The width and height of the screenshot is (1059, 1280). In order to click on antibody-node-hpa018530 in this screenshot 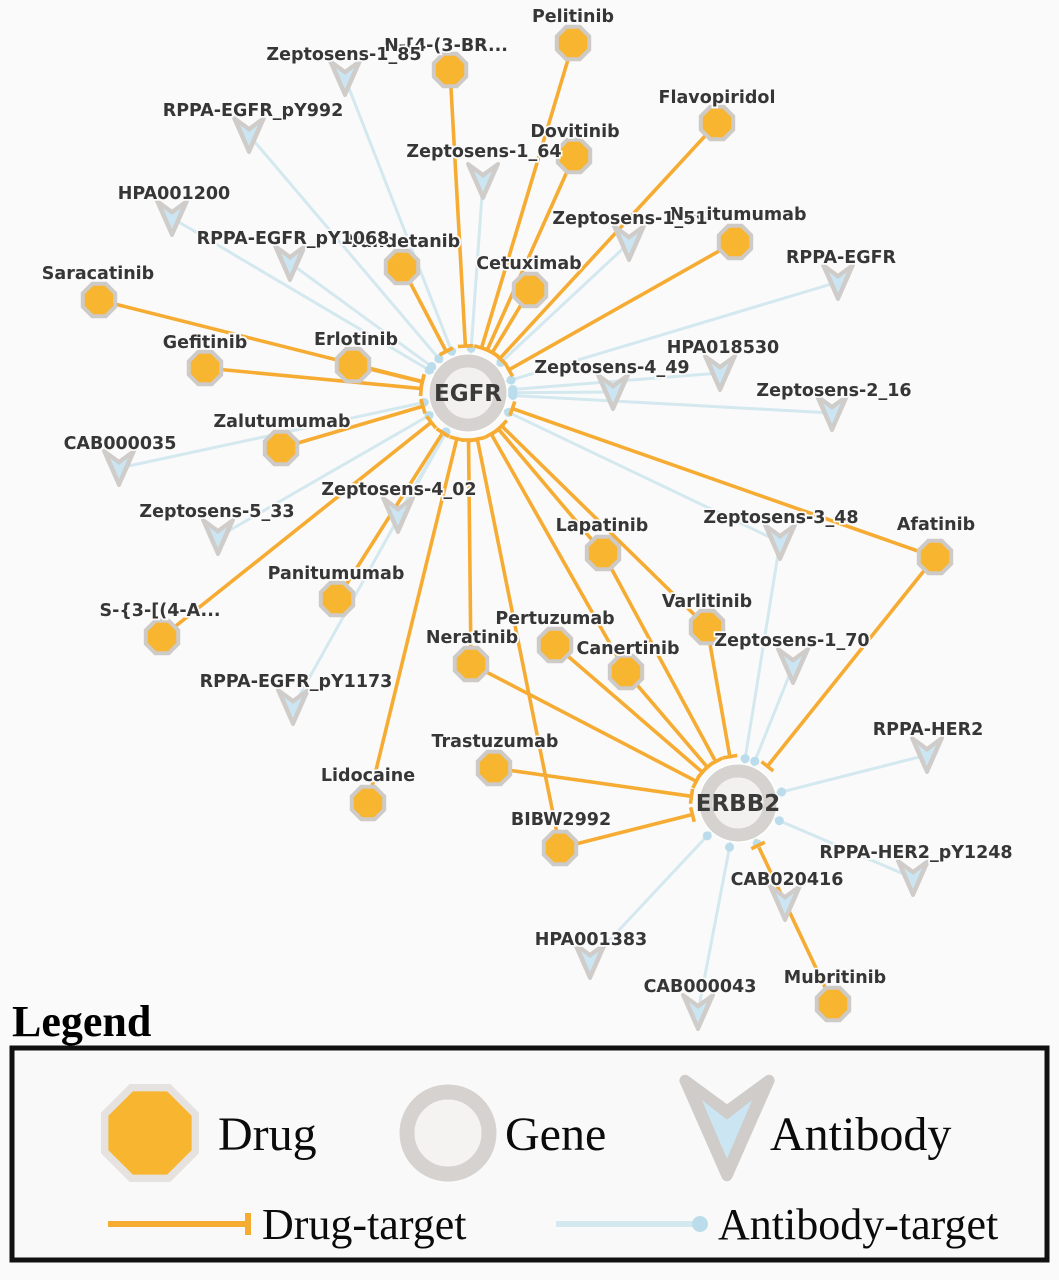, I will do `click(720, 373)`.